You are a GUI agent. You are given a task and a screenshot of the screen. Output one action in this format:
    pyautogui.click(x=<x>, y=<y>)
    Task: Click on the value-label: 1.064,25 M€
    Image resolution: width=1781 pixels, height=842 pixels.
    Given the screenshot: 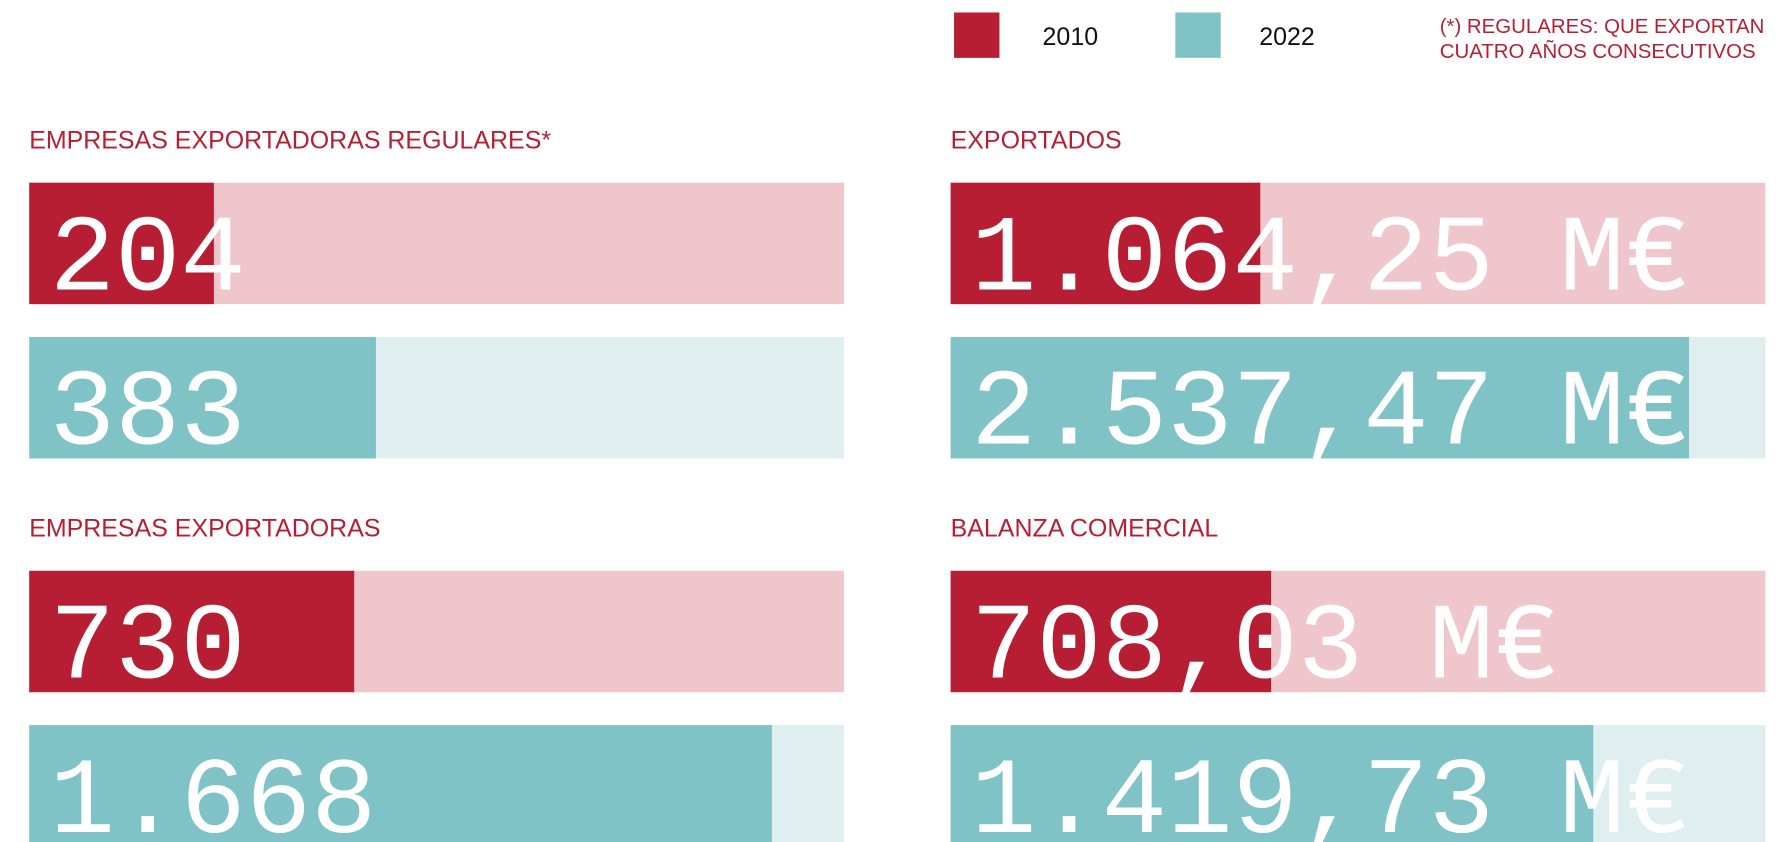 What is the action you would take?
    pyautogui.click(x=1330, y=260)
    